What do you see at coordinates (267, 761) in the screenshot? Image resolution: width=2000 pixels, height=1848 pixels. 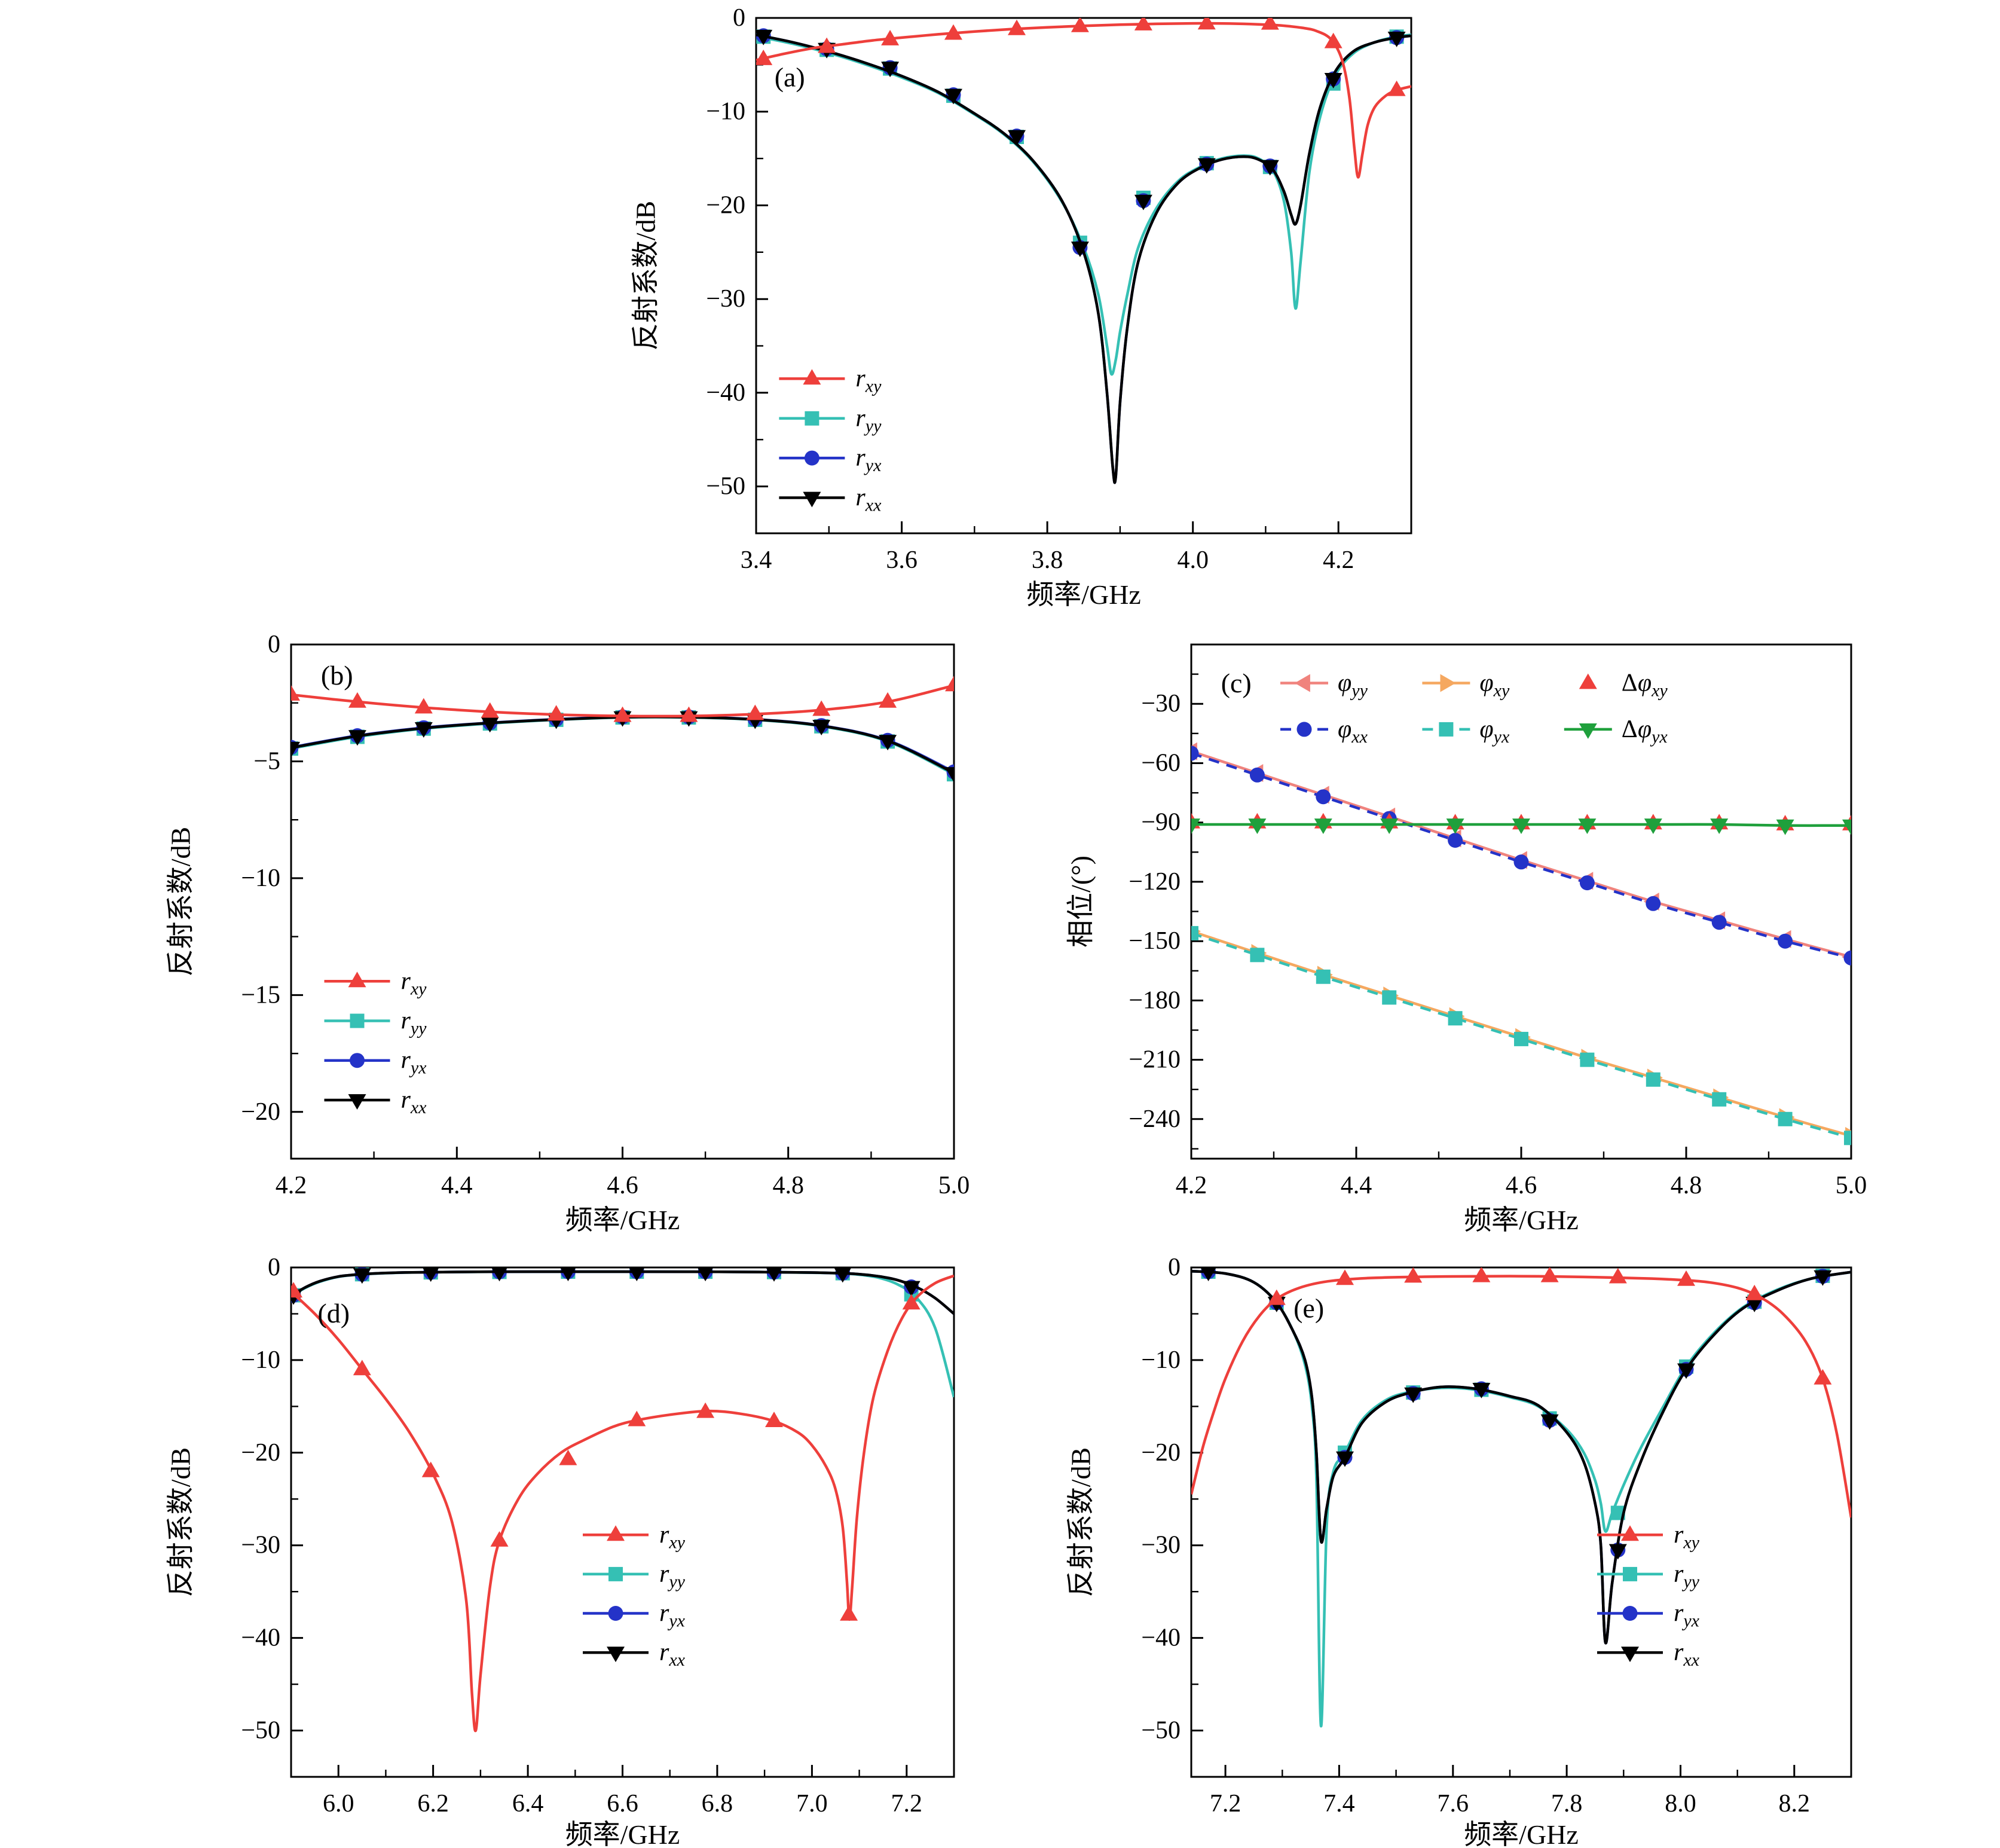 I see `y-tick-label: −5` at bounding box center [267, 761].